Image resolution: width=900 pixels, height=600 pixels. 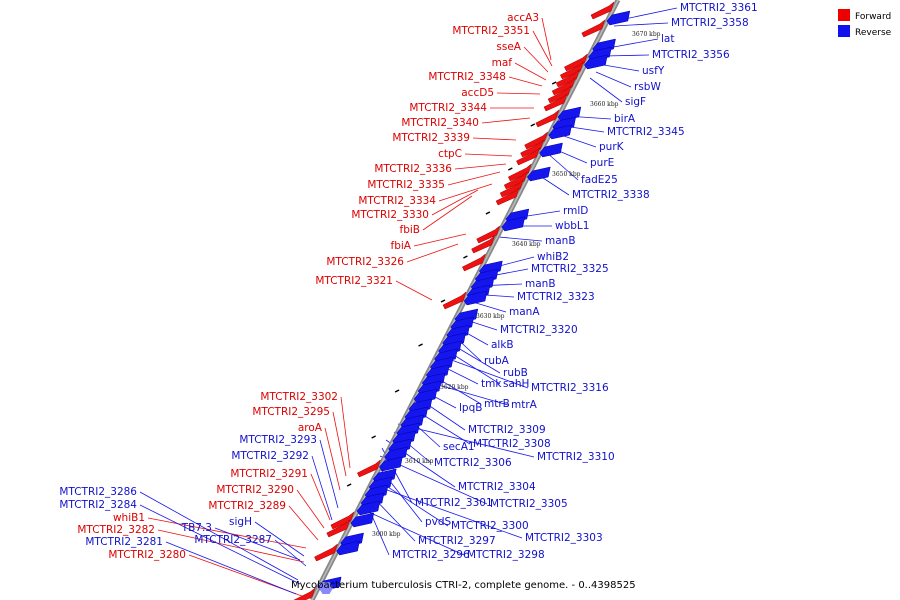 I want to click on forward-gene-label: MTCTRI2_3282, so click(x=116, y=530).